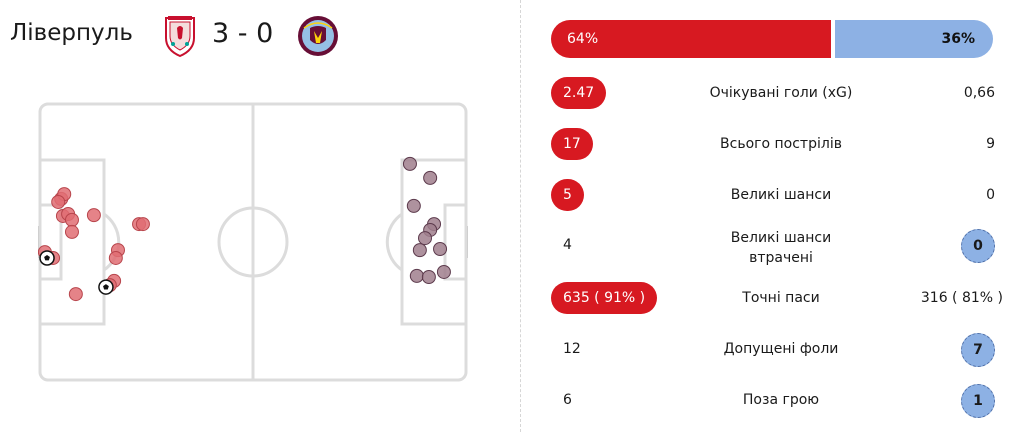  Describe the element at coordinates (781, 195) in the screenshot. I see `stat-label: Великі шанси` at that location.